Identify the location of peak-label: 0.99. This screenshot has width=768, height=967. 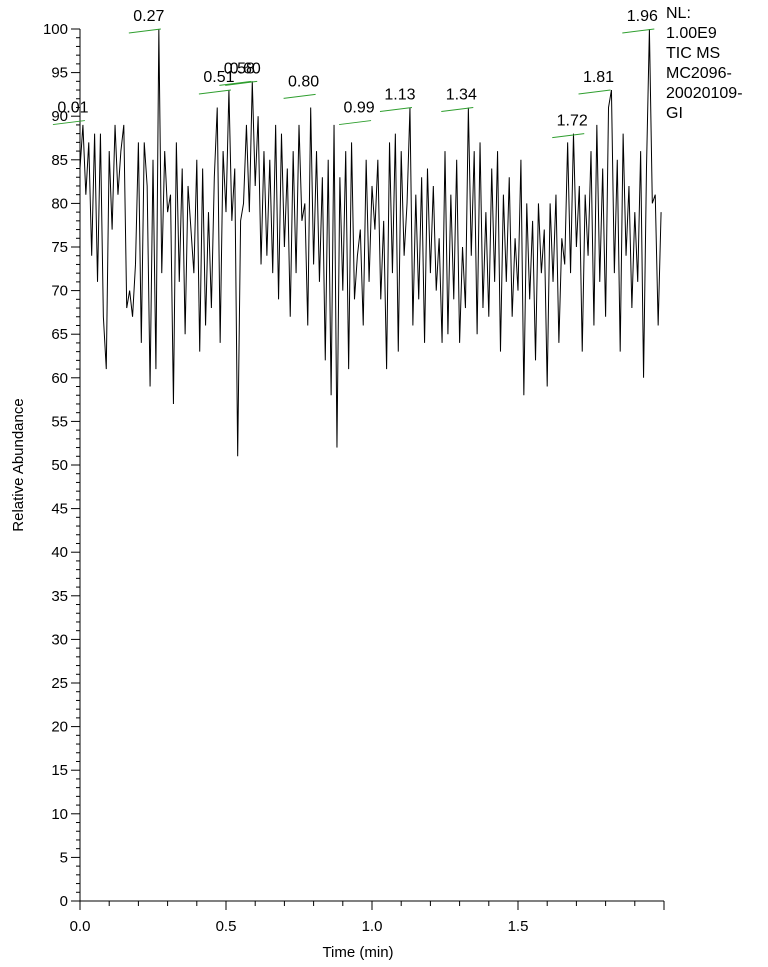
(359, 108).